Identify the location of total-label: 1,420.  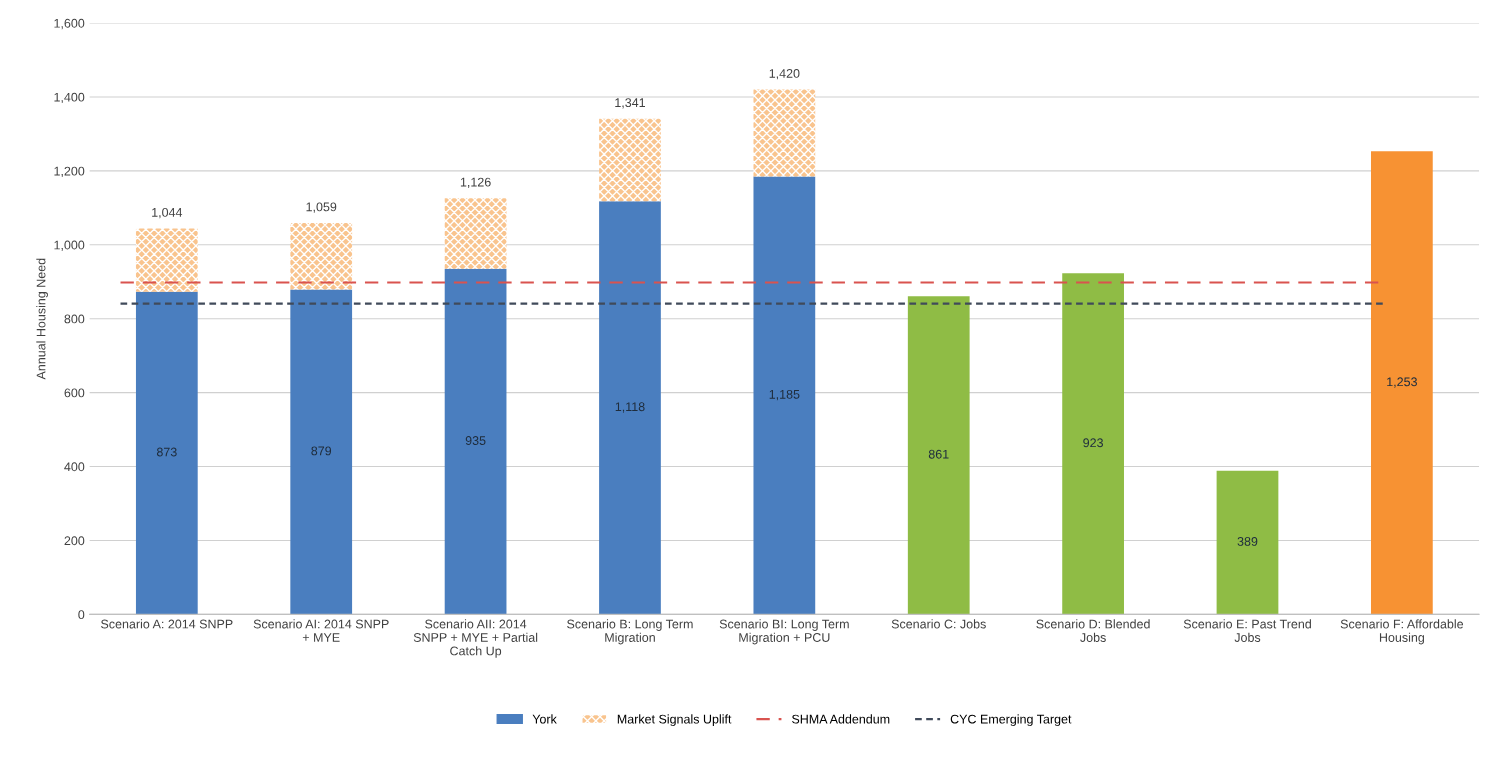
(784, 74).